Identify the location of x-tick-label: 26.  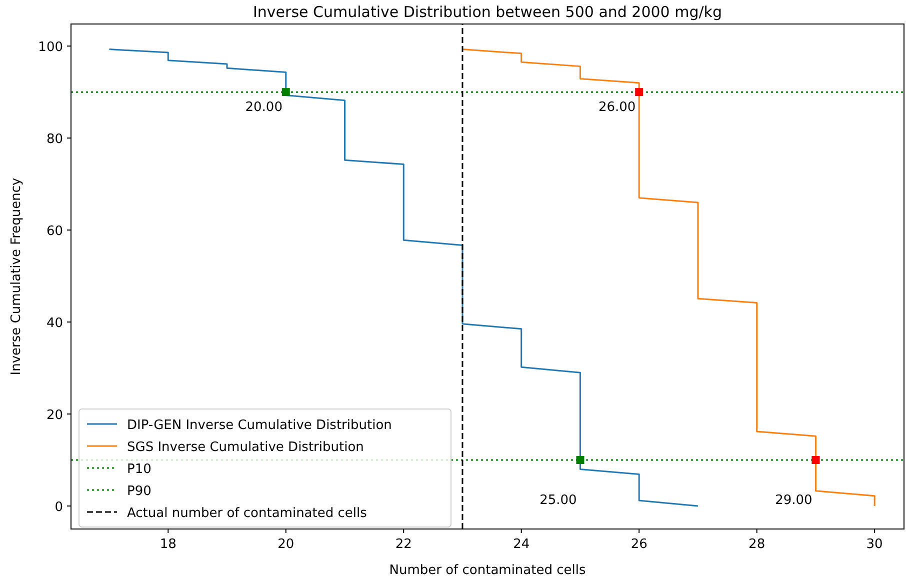
(639, 544).